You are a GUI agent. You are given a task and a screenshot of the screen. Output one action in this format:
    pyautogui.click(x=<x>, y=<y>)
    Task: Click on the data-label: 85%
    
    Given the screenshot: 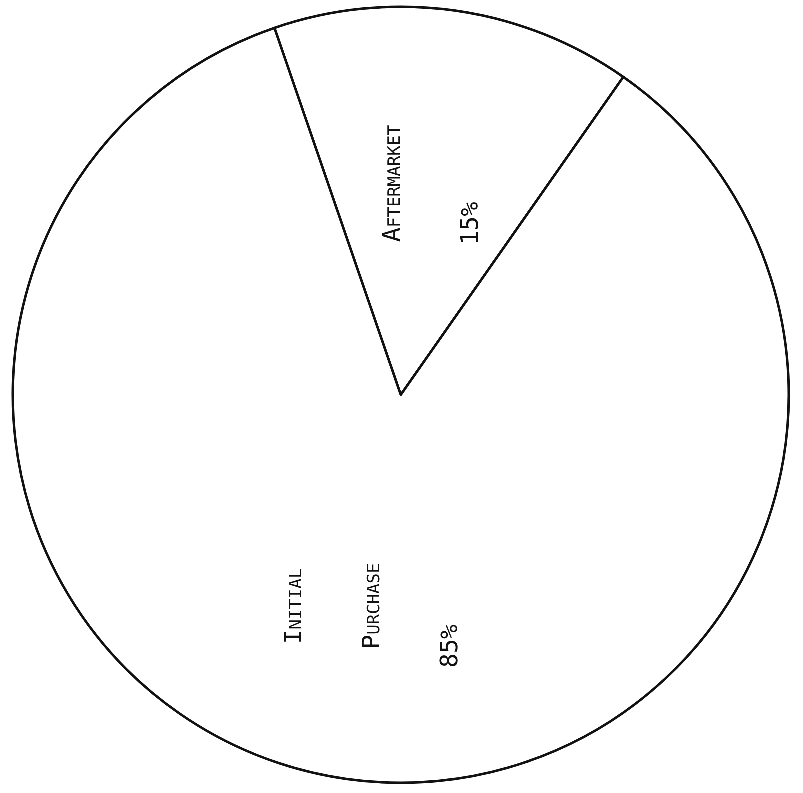 What is the action you would take?
    pyautogui.click(x=450, y=646)
    